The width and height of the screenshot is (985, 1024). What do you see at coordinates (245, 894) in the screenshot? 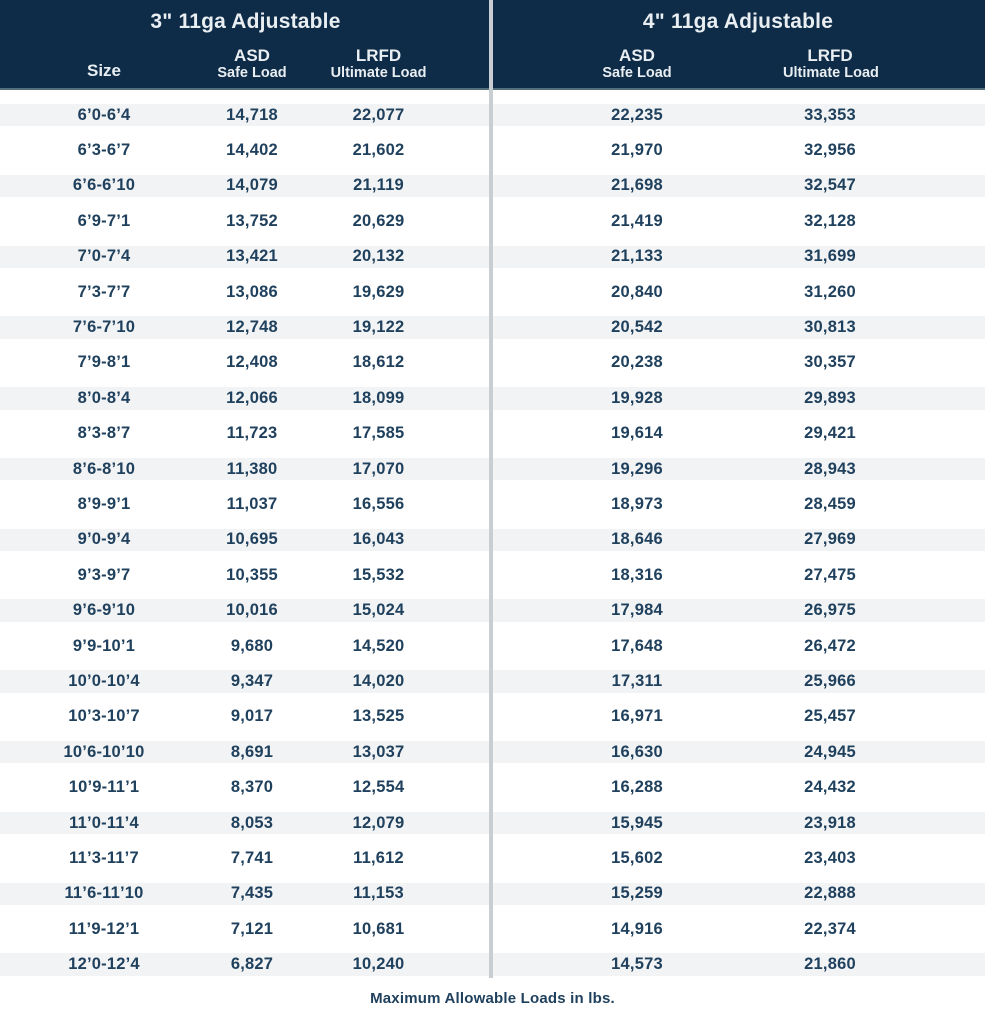
I see `row-3in-half: 11’6-11’10 7,435 11,153` at bounding box center [245, 894].